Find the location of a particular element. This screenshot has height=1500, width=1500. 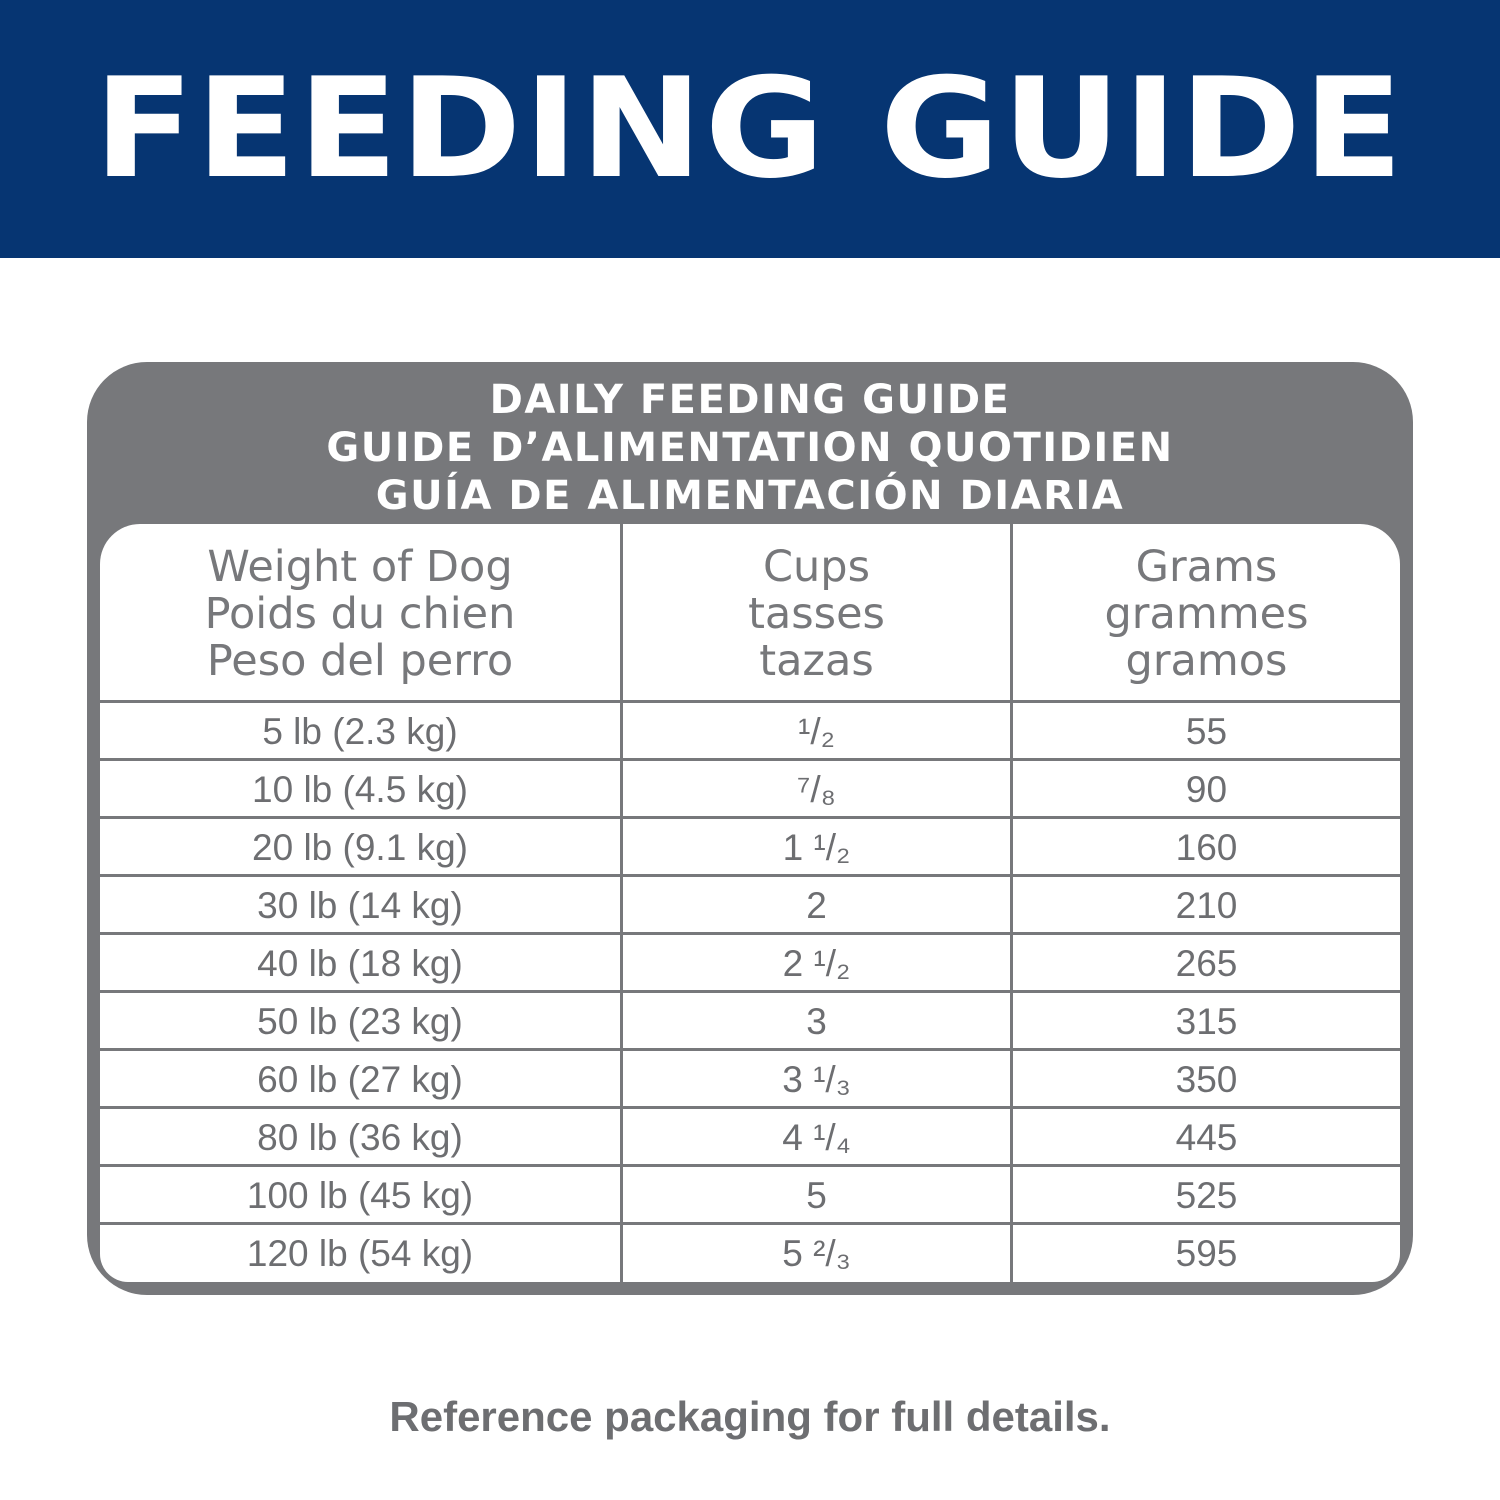

cups-cell: ⁷/₈ is located at coordinates (816, 789).